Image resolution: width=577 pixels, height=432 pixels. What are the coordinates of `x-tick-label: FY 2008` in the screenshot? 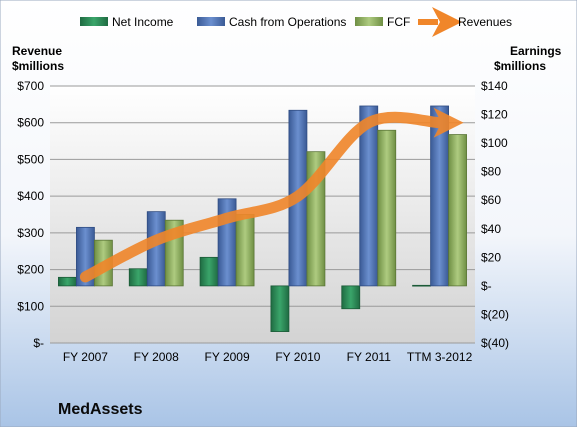 It's located at (156, 357).